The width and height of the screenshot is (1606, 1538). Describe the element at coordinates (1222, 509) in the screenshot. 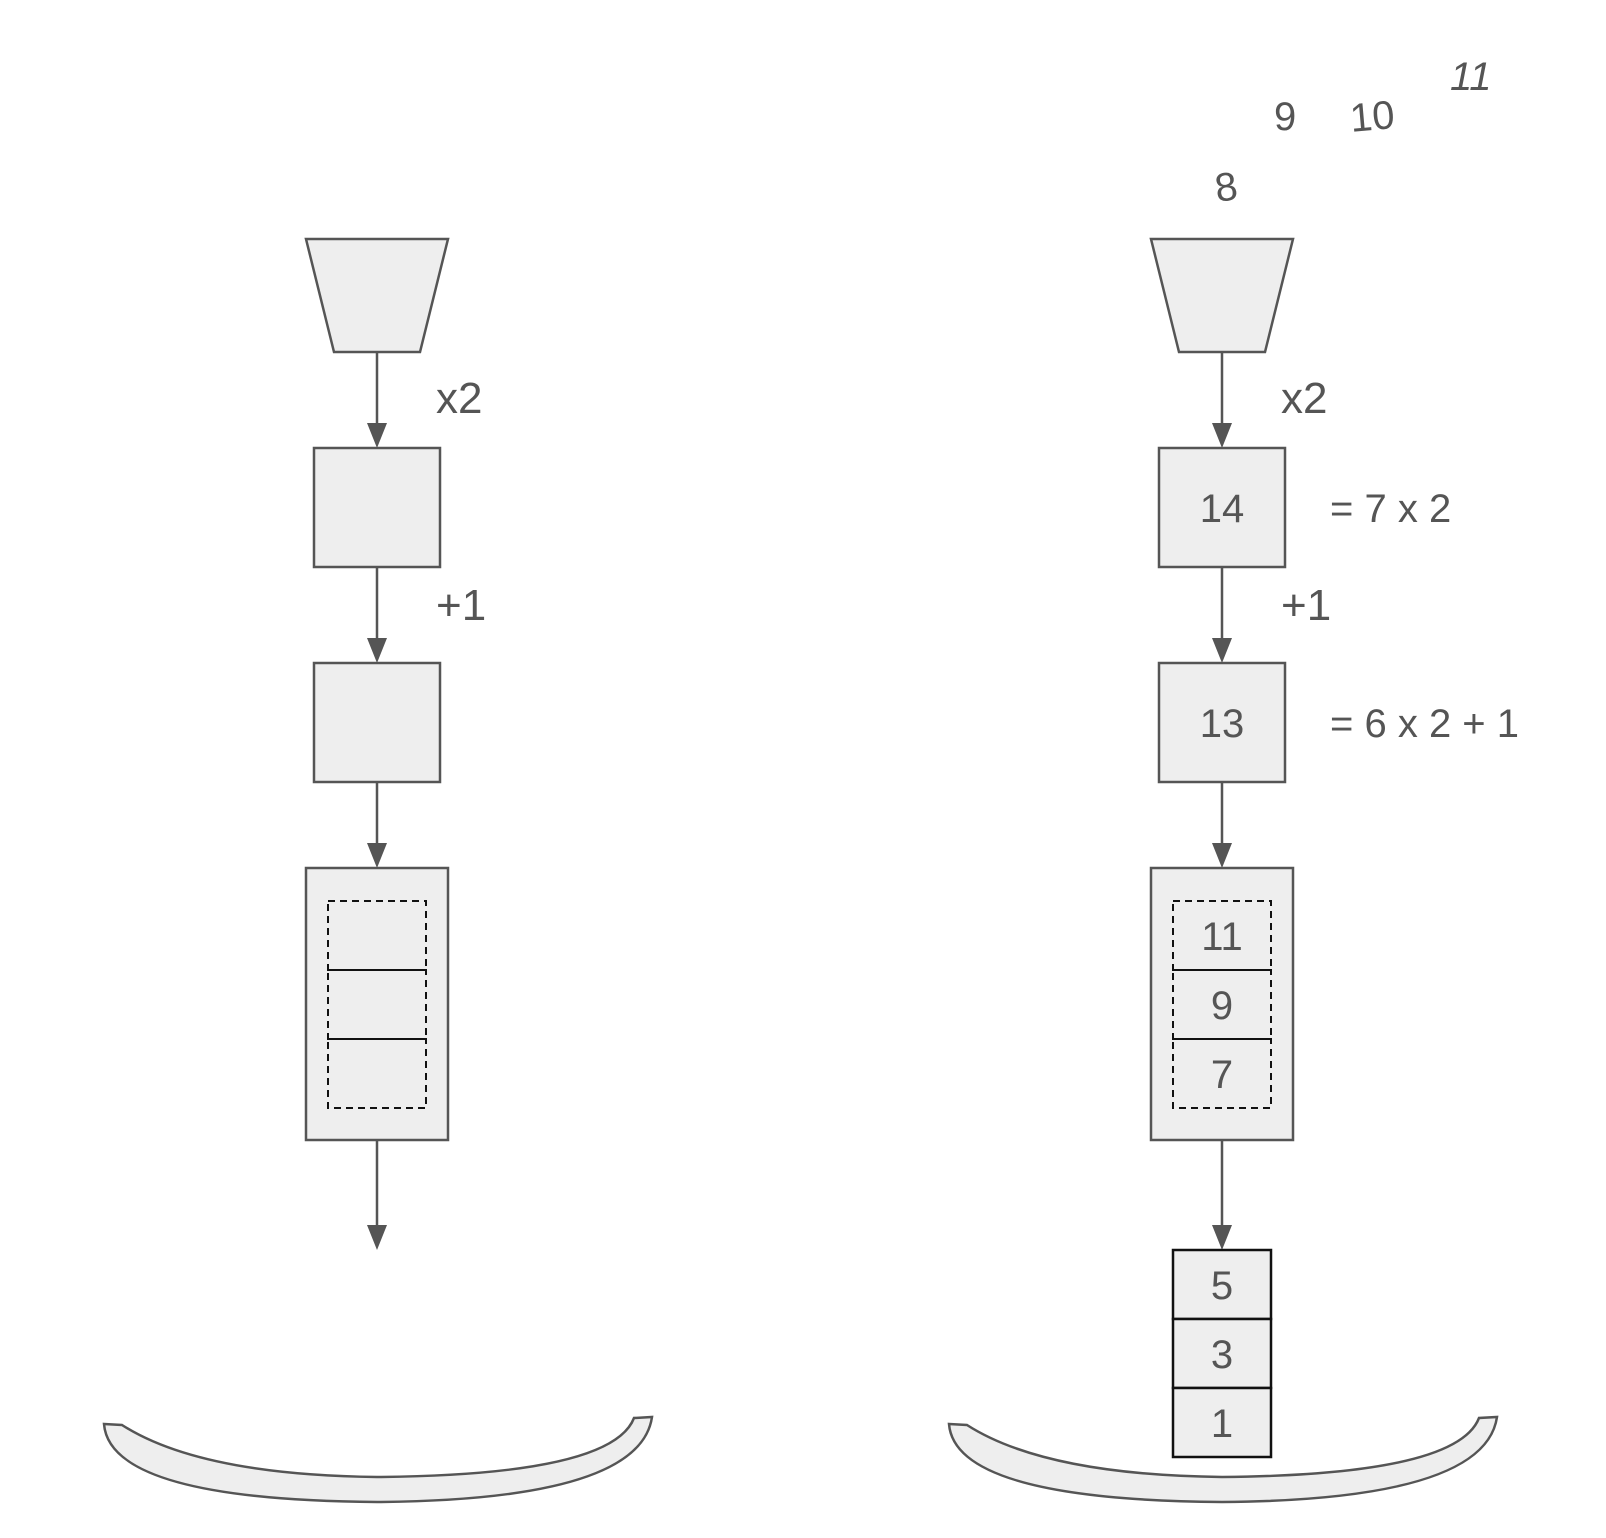

I see `right-box-top-value: 14` at that location.